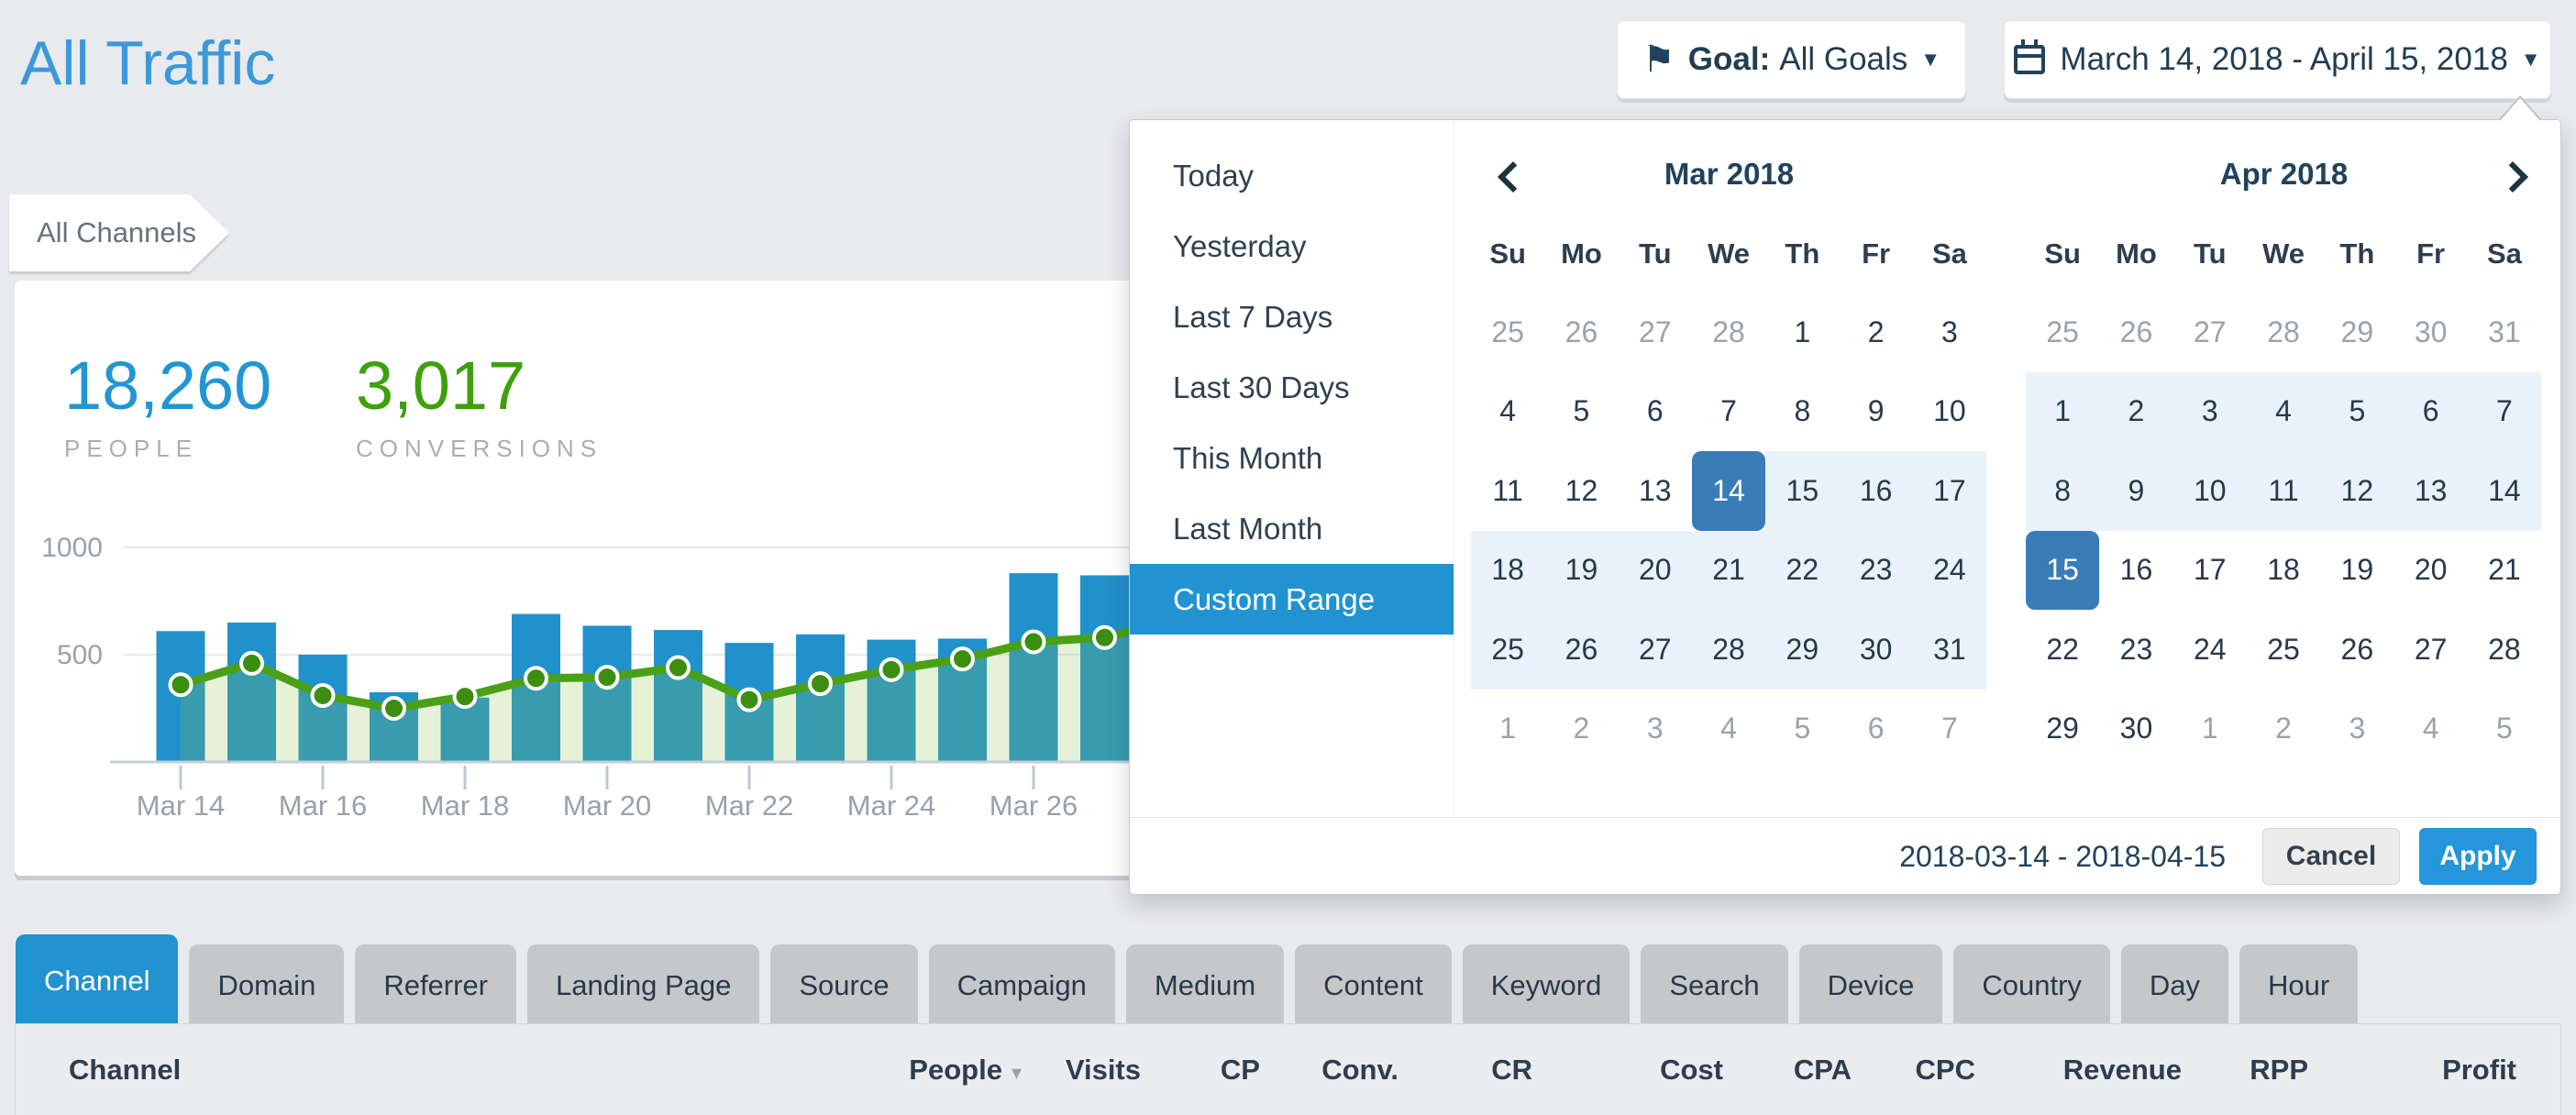  I want to click on calendar-day: 23, so click(2136, 649).